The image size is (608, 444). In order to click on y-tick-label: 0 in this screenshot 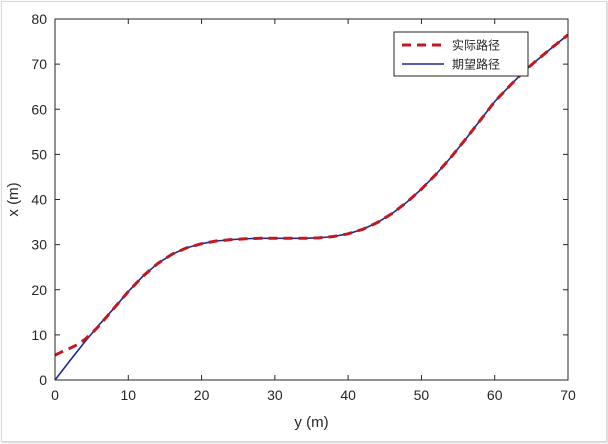, I will do `click(43, 380)`.